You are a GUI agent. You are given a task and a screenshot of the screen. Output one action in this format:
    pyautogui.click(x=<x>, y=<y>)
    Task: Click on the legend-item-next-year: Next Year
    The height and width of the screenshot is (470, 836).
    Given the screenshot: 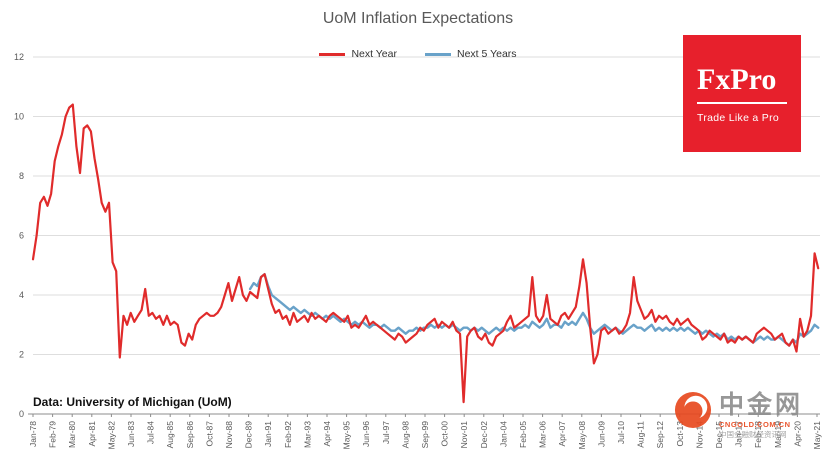 What is the action you would take?
    pyautogui.click(x=358, y=54)
    